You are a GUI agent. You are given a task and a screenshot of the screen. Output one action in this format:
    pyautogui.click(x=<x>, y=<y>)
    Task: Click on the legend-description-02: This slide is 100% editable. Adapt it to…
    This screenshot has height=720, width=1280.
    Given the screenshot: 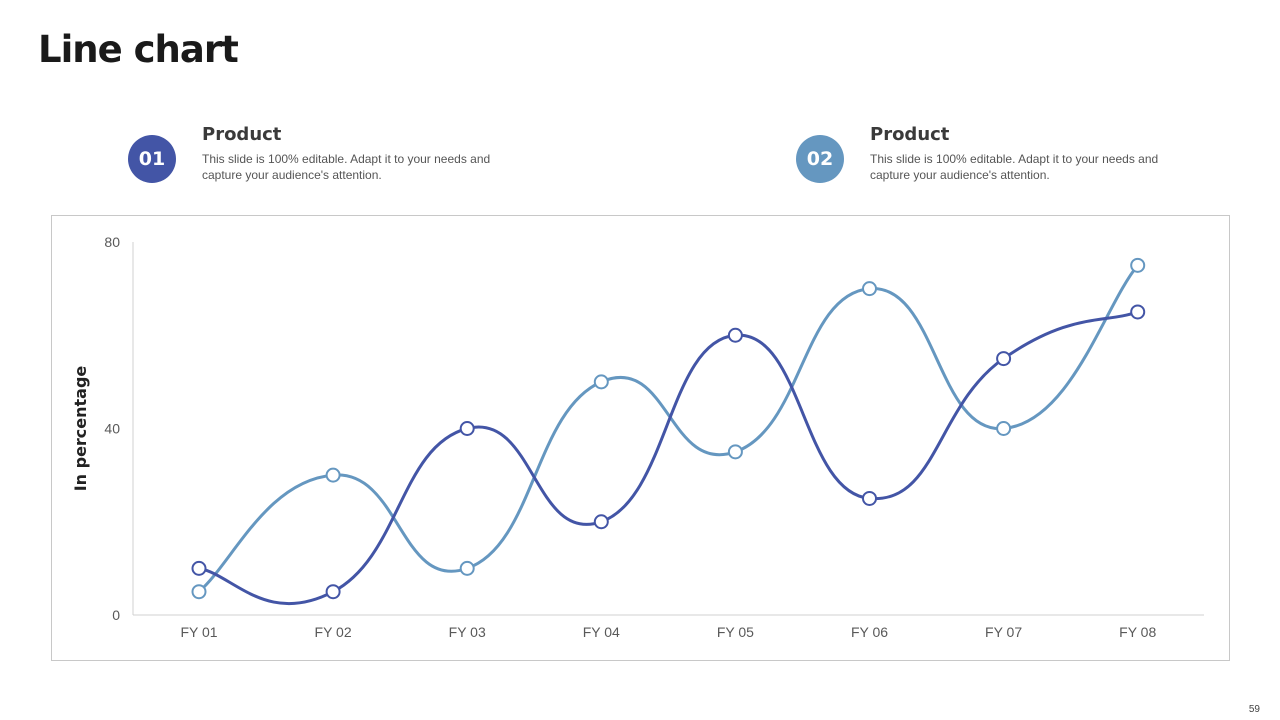 What is the action you would take?
    pyautogui.click(x=1014, y=167)
    